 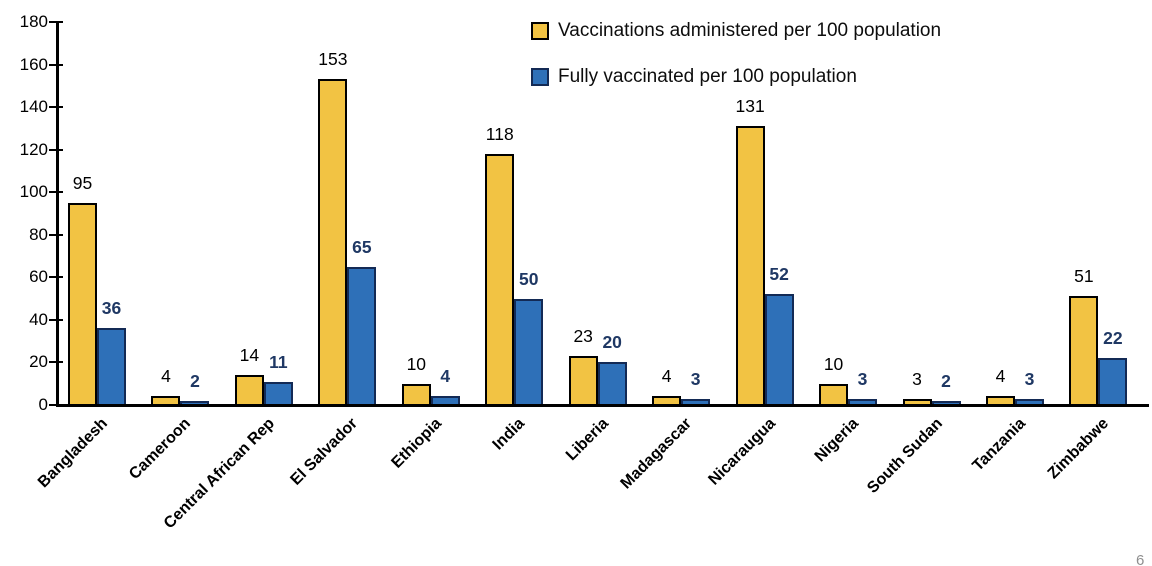 What do you see at coordinates (1113, 338) in the screenshot?
I see `bar-value-label: 22` at bounding box center [1113, 338].